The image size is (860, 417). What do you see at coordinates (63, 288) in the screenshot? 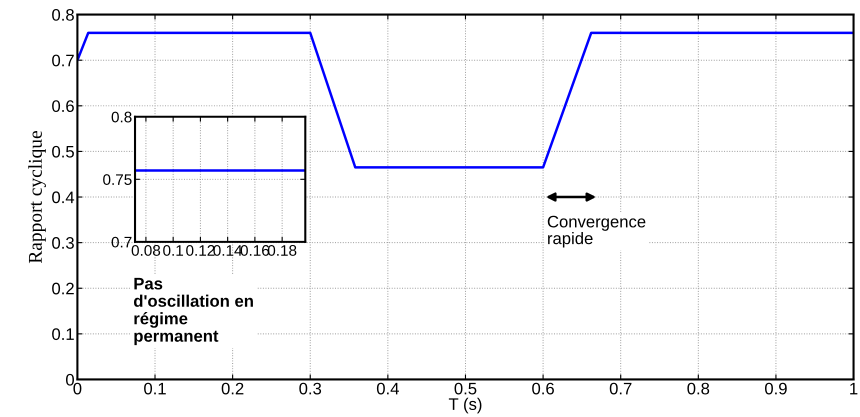
I see `y-tick-label: 0.2` at bounding box center [63, 288].